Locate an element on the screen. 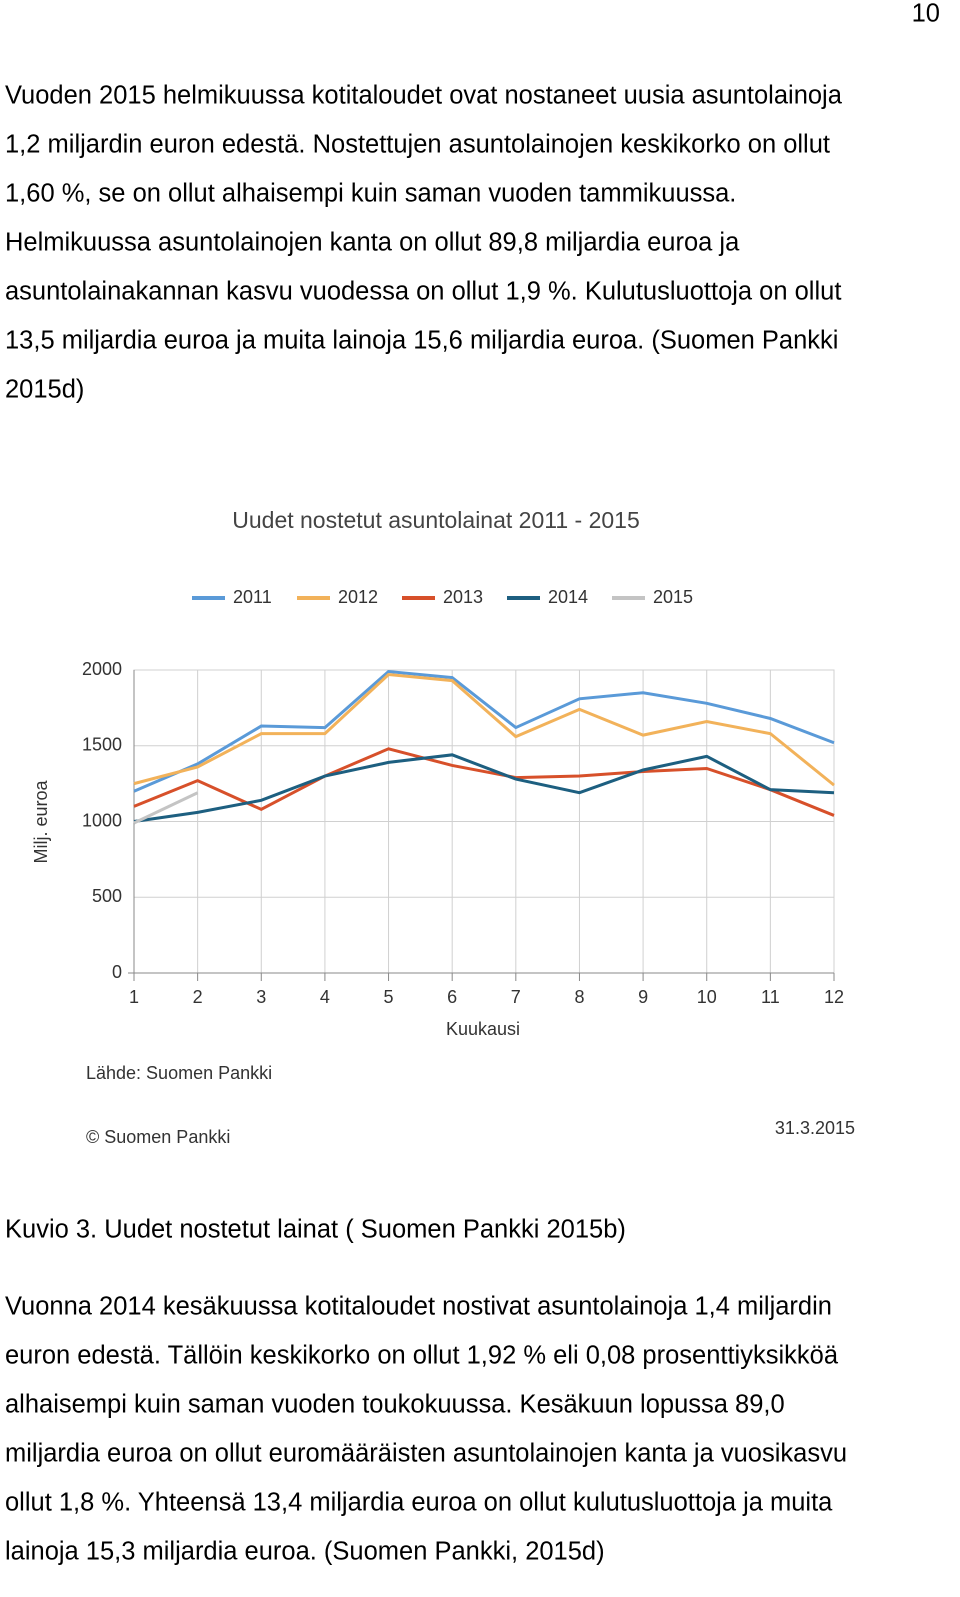 The image size is (960, 1597). x-tick-label: 4 is located at coordinates (325, 997).